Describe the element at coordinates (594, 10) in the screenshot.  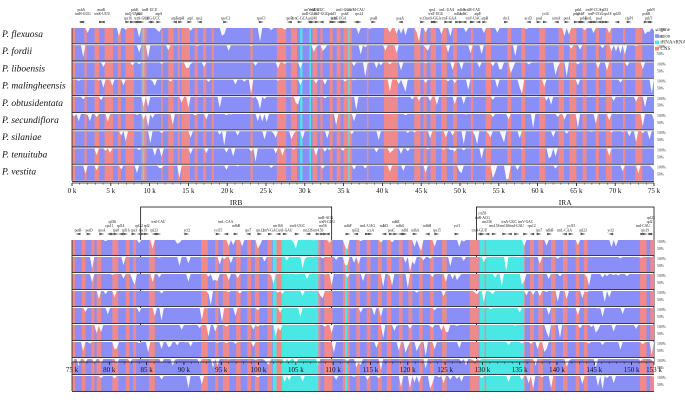
I see `gene-label: trnW-CCA` at that location.